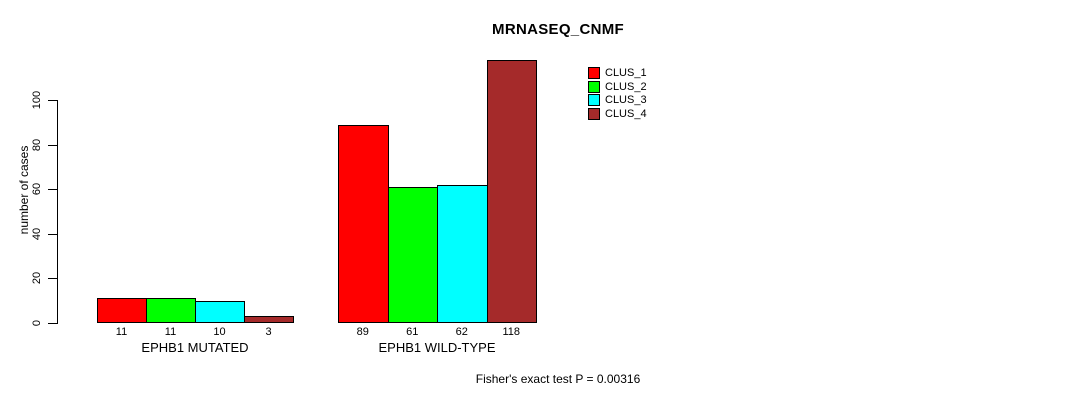 This screenshot has height=400, width=1090. I want to click on legend-row: CLUS_3, so click(617, 100).